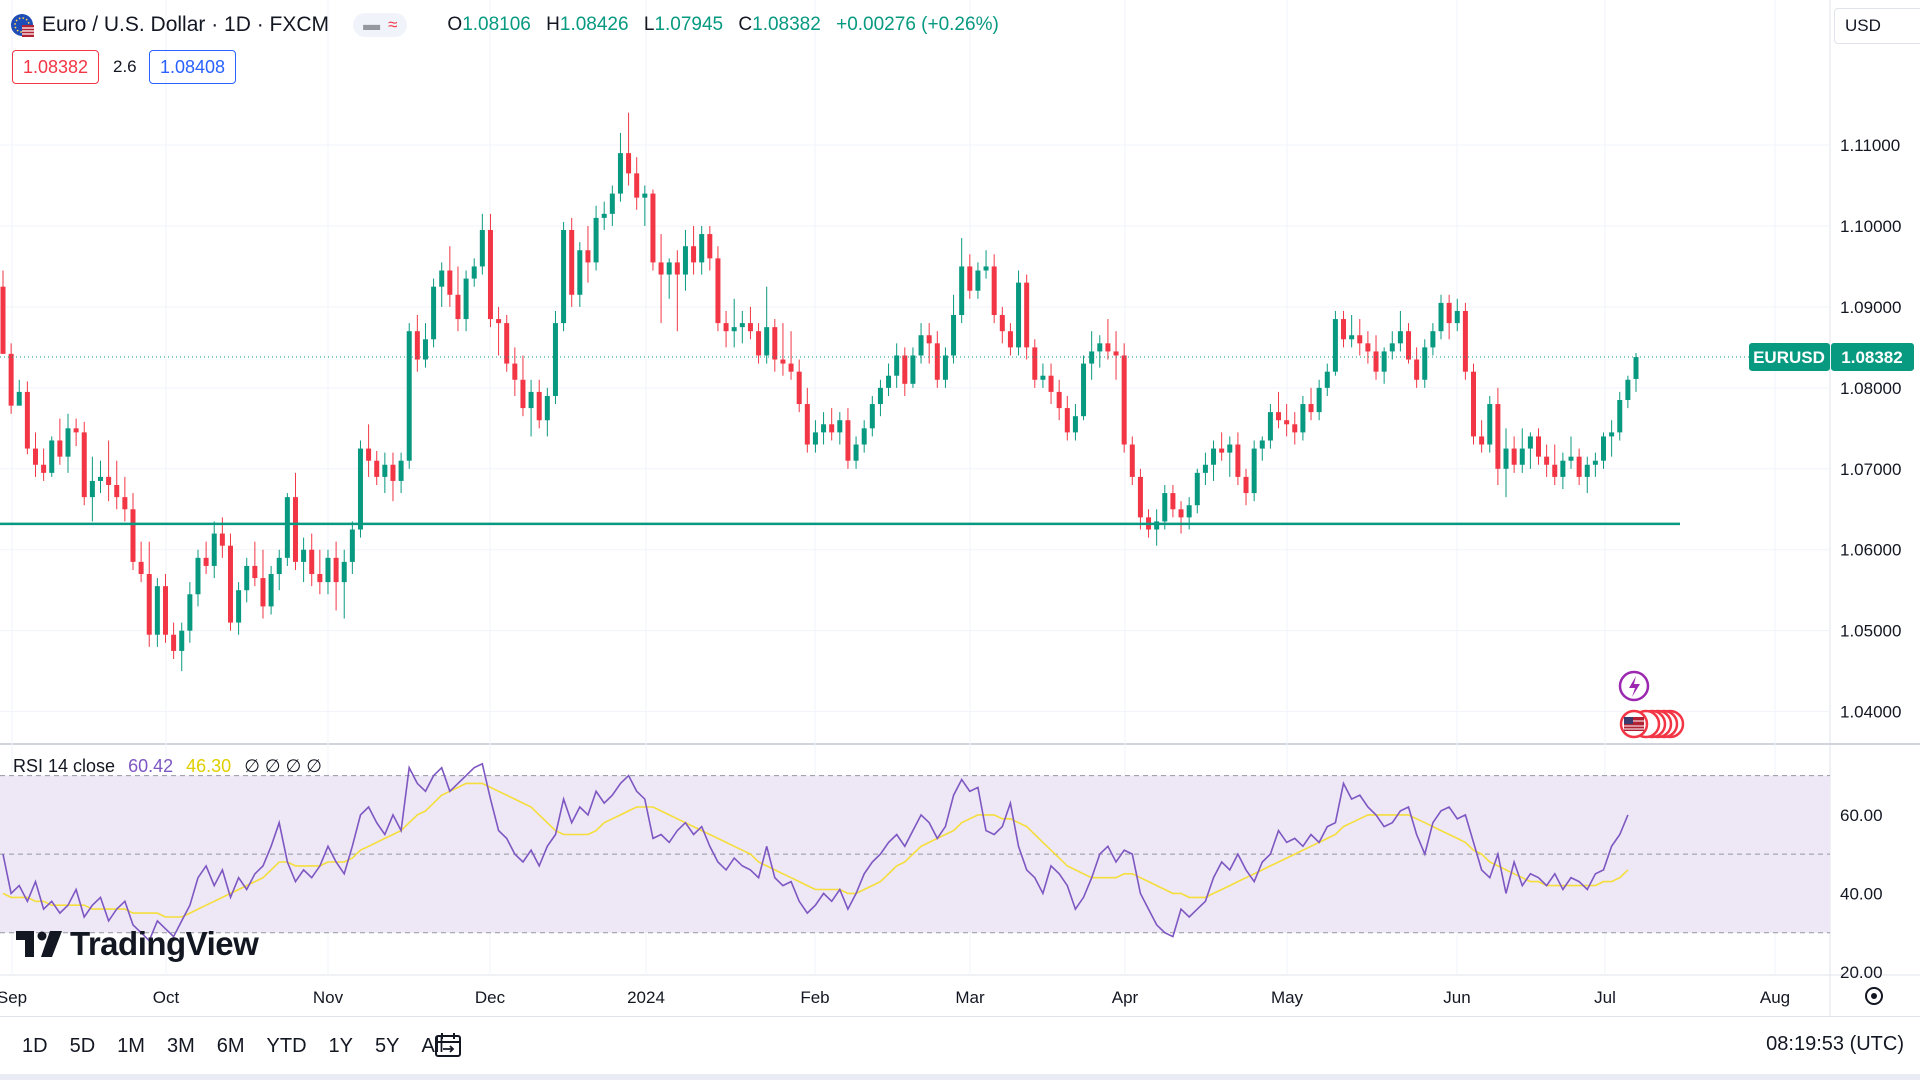 The width and height of the screenshot is (1920, 1080). I want to click on time-tick-label: Dec, so click(490, 997).